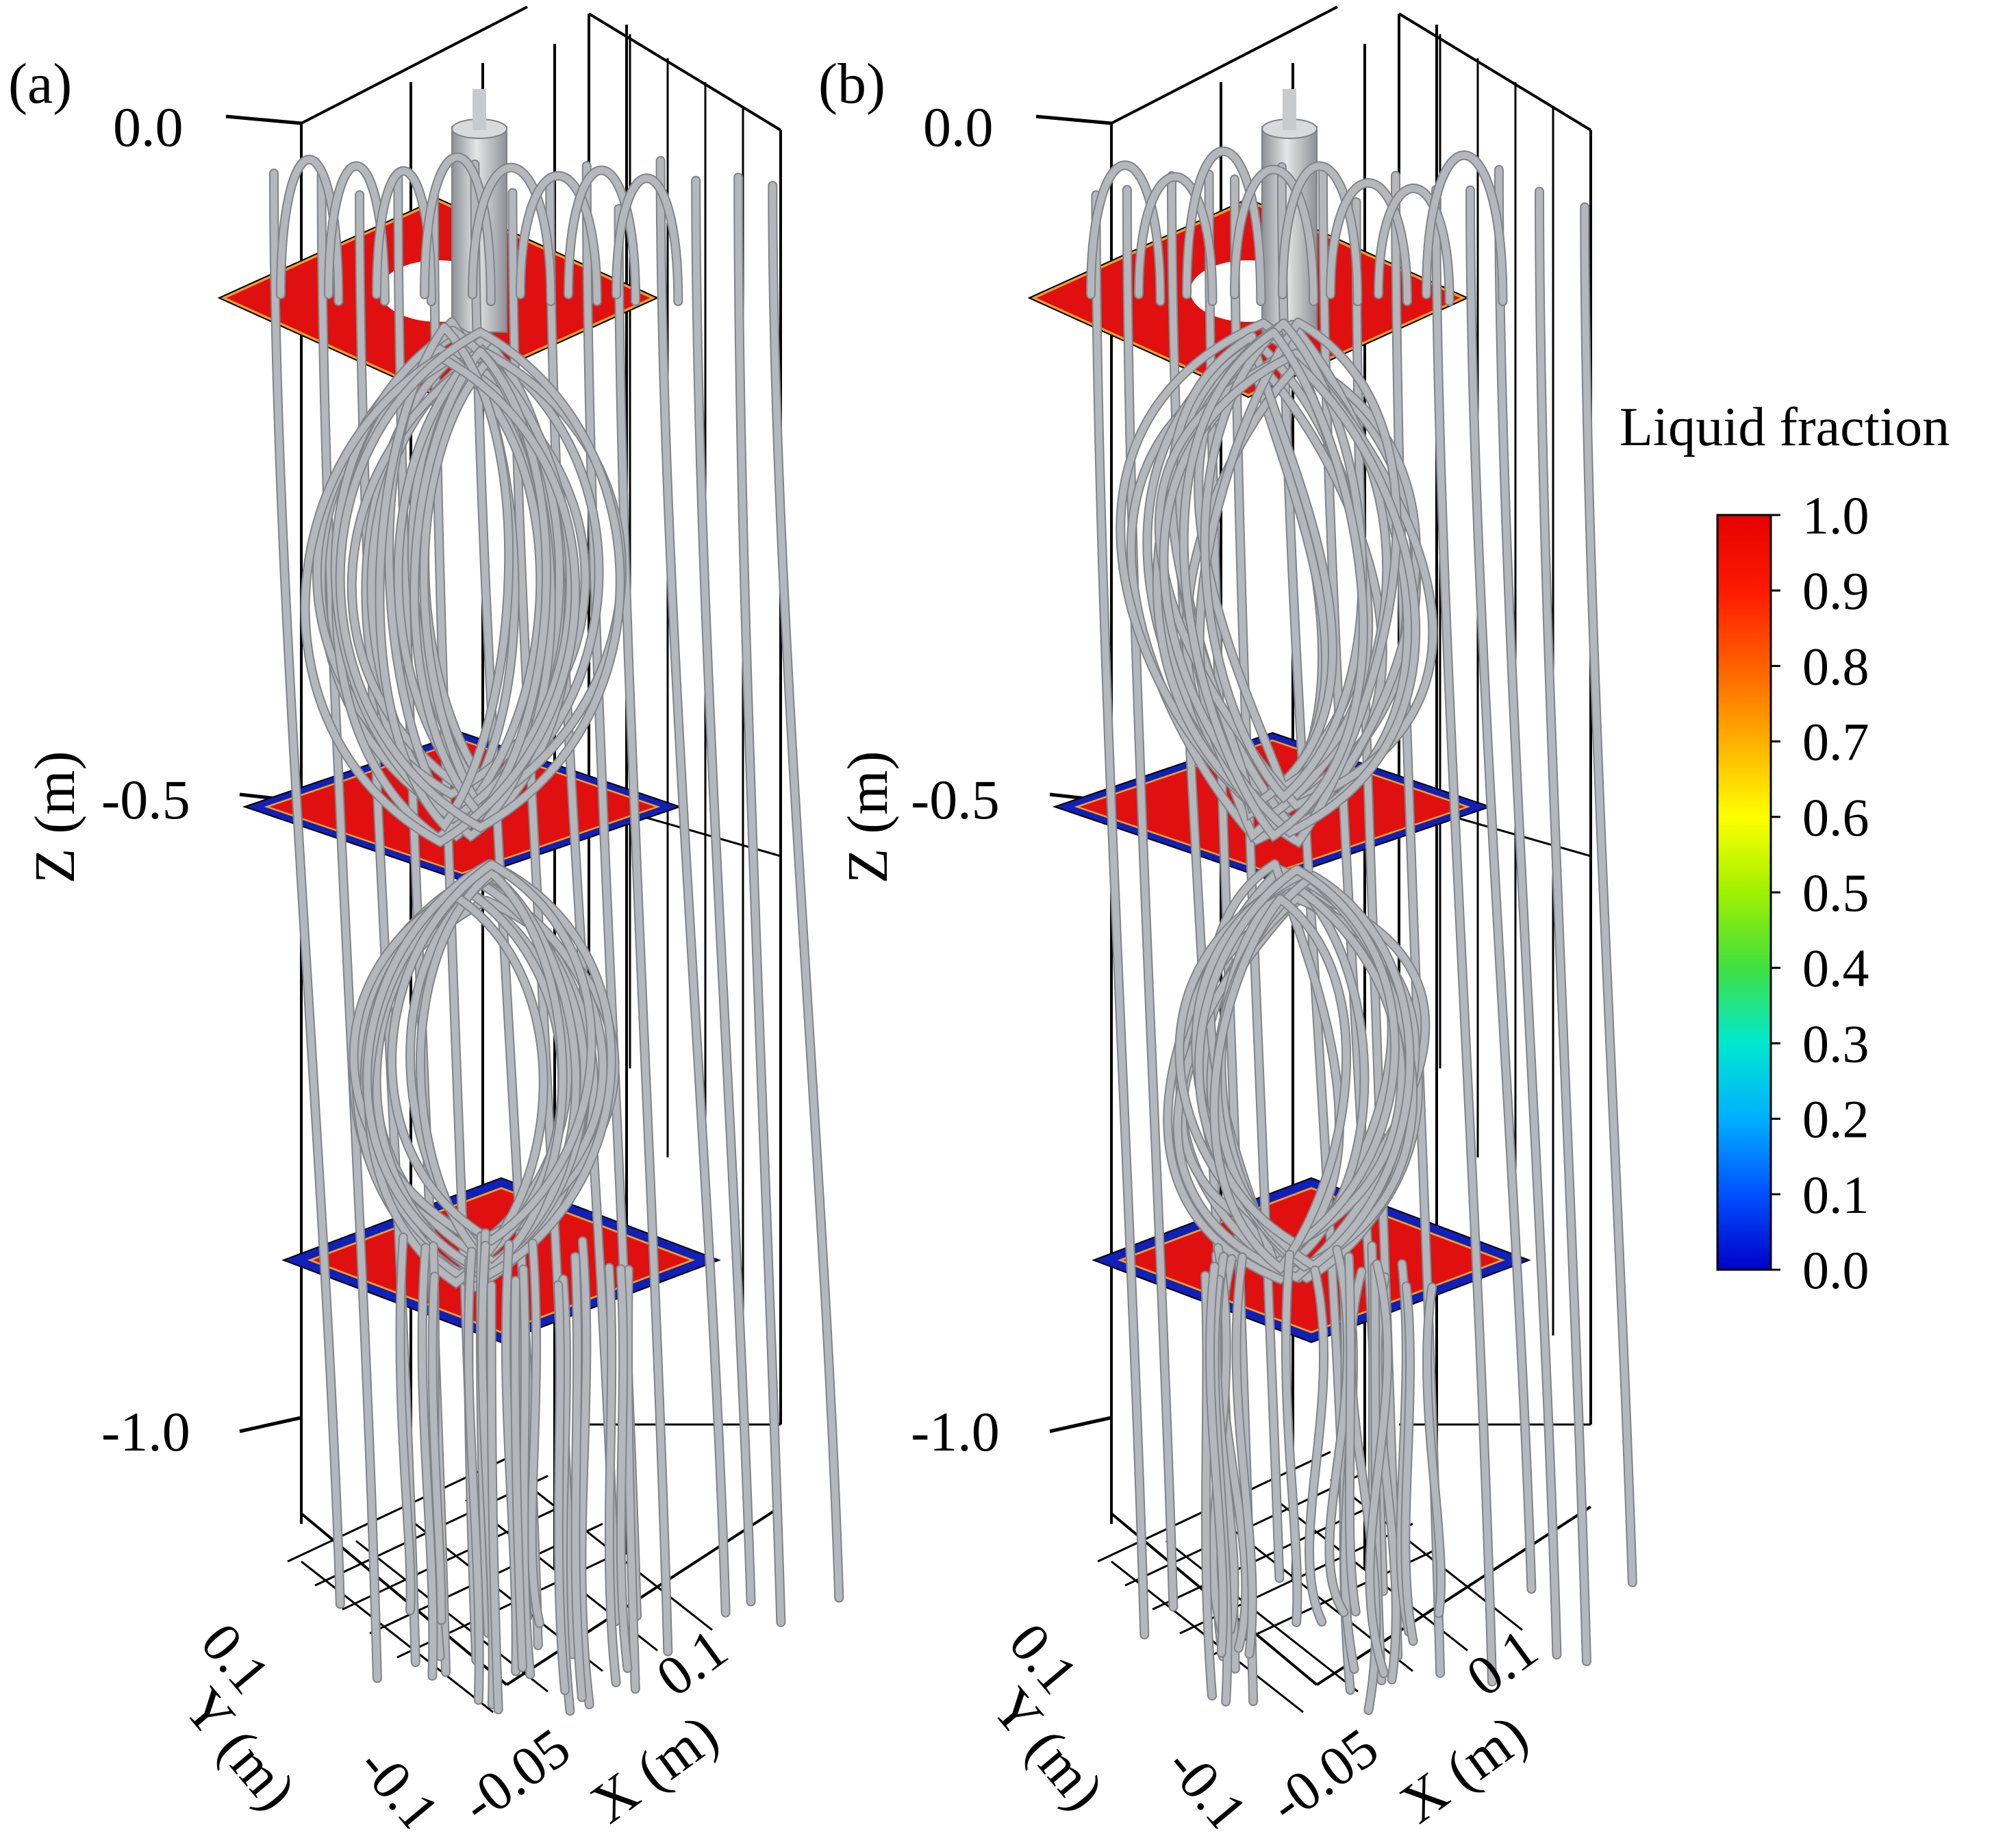 This screenshot has width=2016, height=1832. What do you see at coordinates (655, 1766) in the screenshot?
I see `x-axis-title-a: X (m)` at bounding box center [655, 1766].